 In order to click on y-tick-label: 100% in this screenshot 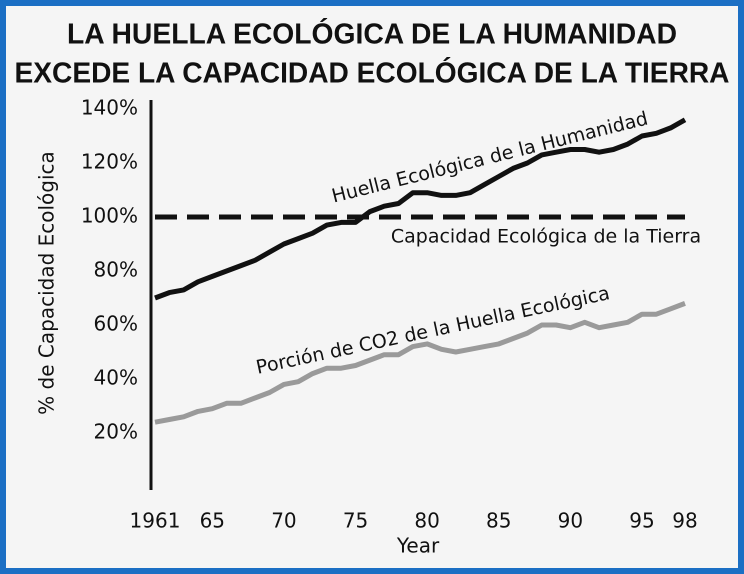, I will do `click(109, 216)`.